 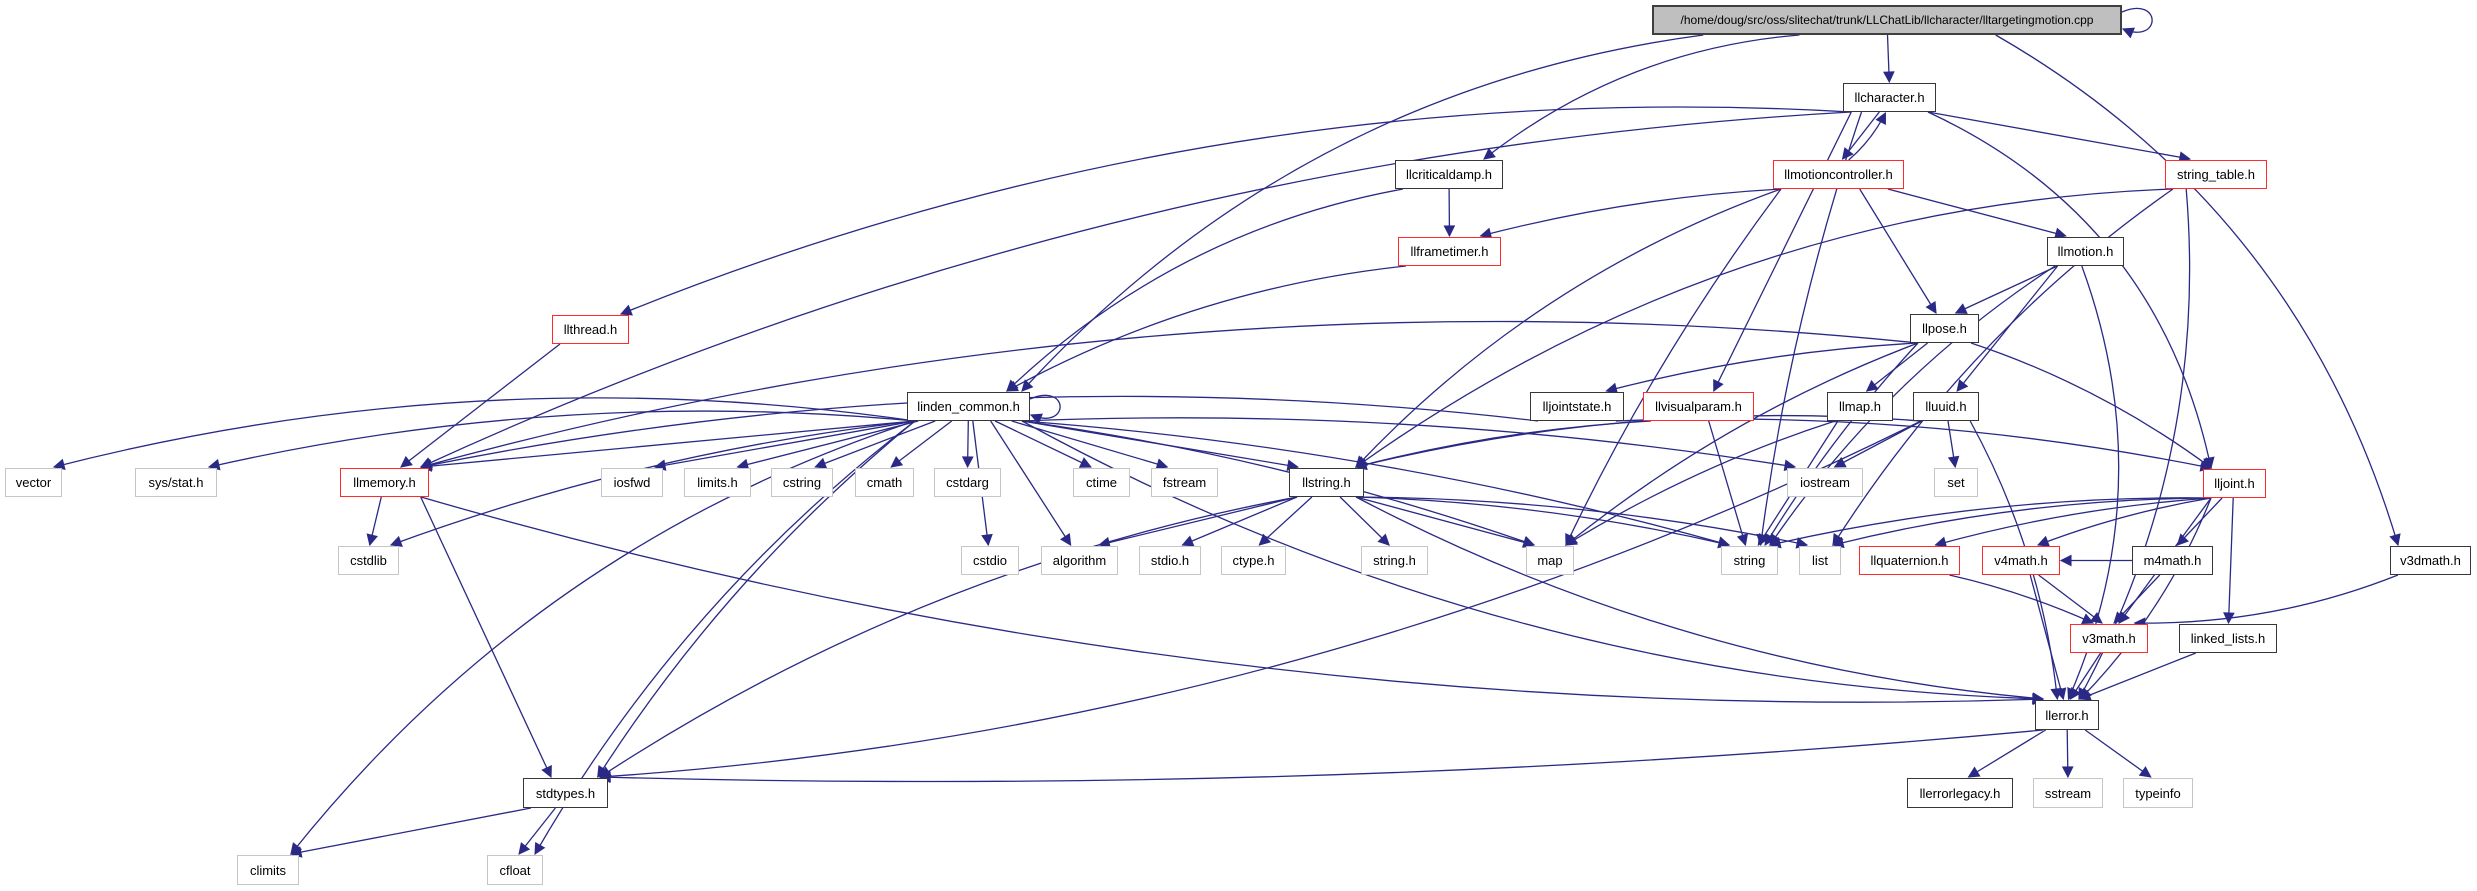 I want to click on include-edge-linden_common-to-ctime, so click(x=1043, y=444).